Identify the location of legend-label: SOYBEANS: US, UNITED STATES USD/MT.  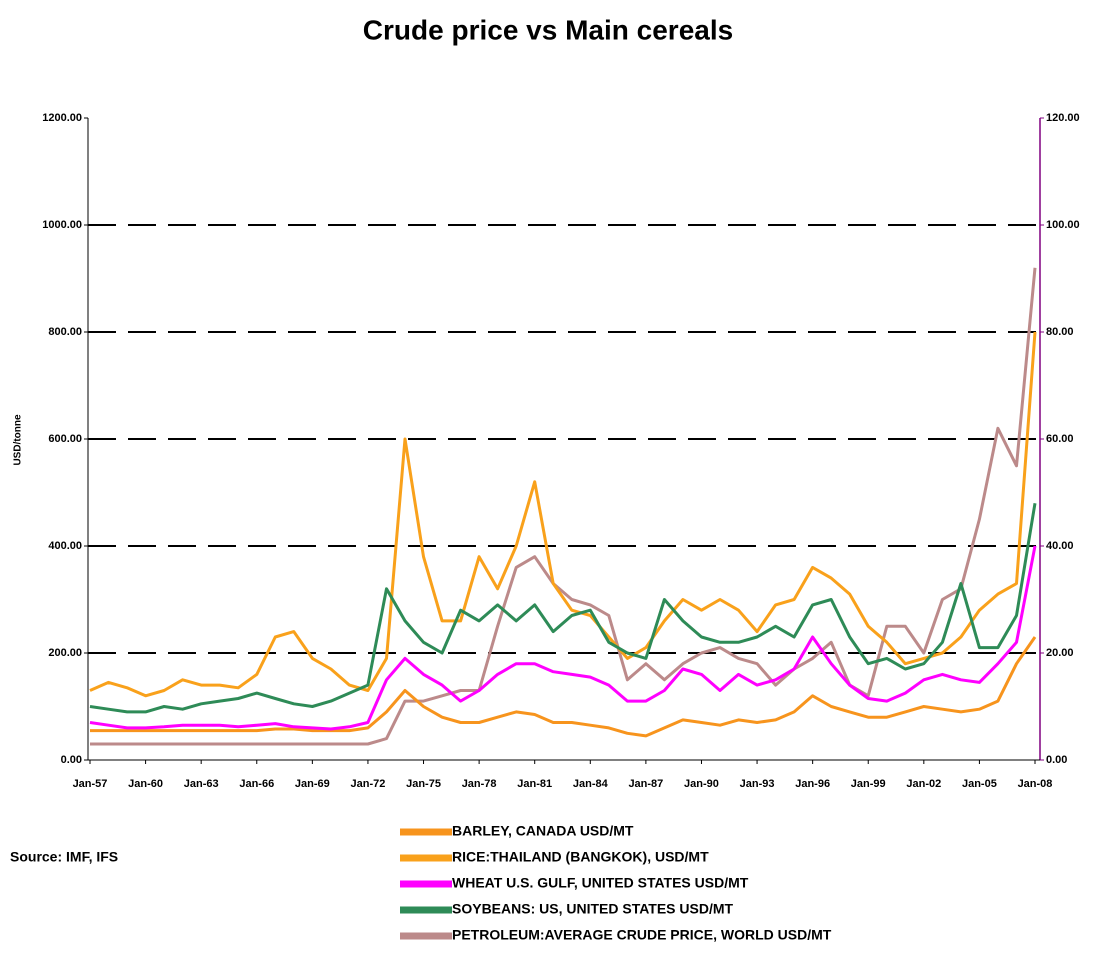
(593, 909).